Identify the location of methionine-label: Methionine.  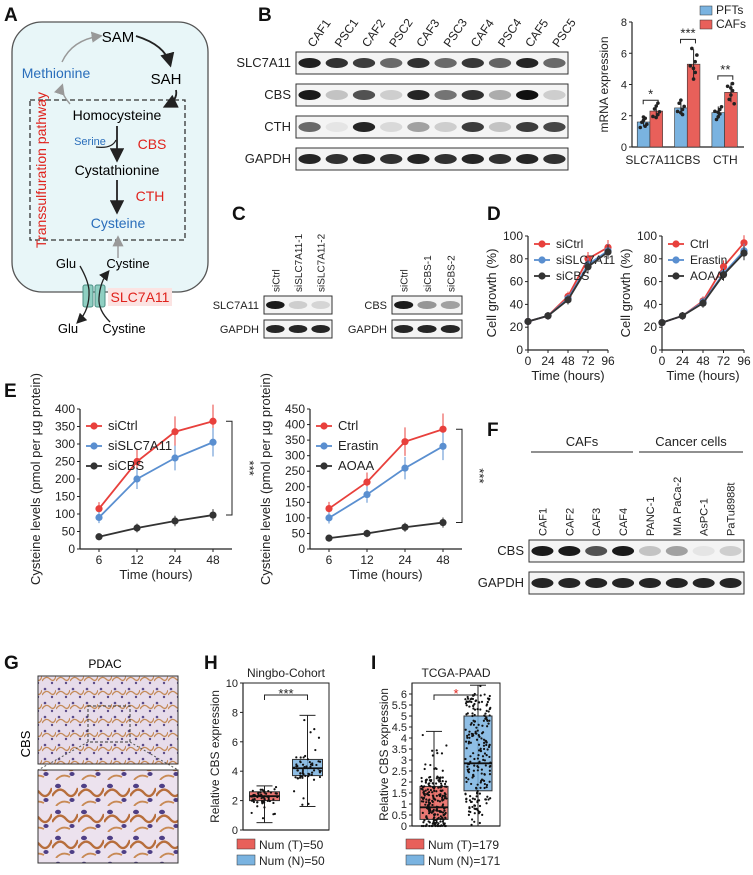
(56, 73).